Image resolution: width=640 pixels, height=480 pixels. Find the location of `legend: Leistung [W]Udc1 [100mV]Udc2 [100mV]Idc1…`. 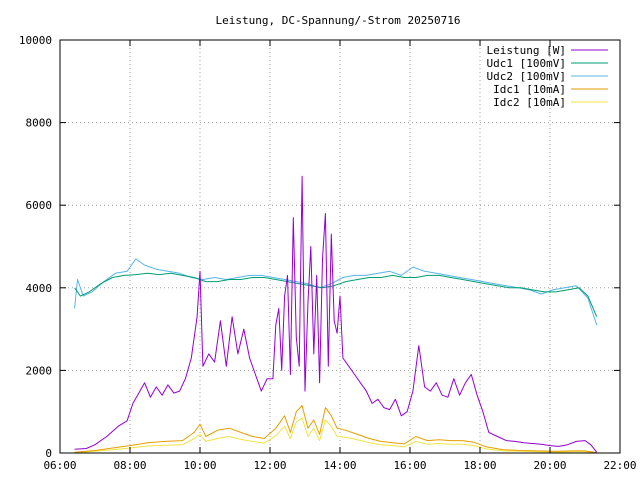

legend: Leistung [W]Udc1 [100mV]Udc2 [100mV]Idc1… is located at coordinates (547, 76).